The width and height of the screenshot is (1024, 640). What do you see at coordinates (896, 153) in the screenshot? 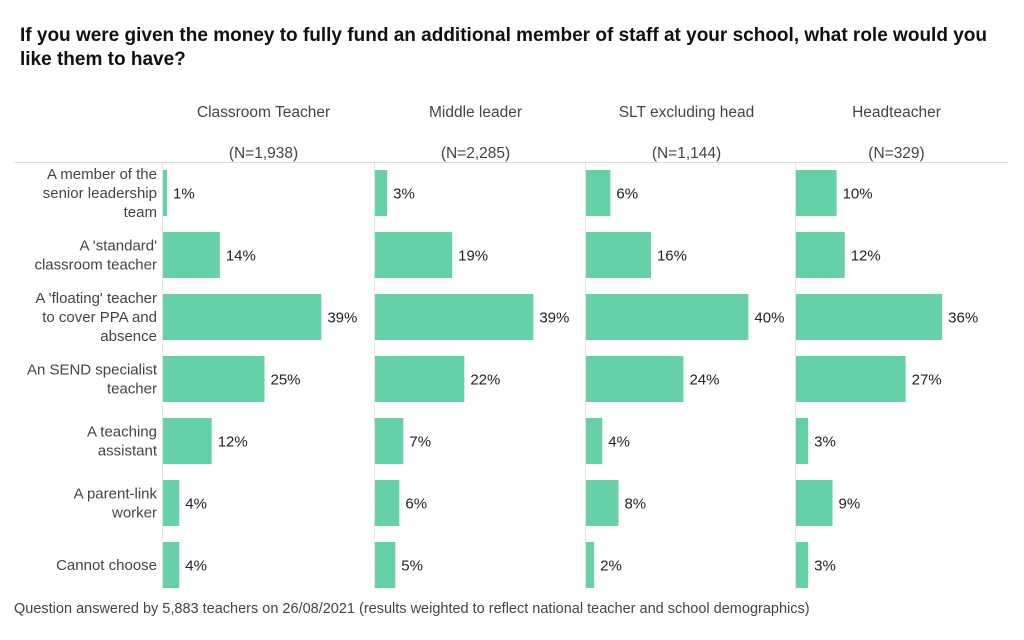
I see `panel-n-label: (N=329)` at bounding box center [896, 153].